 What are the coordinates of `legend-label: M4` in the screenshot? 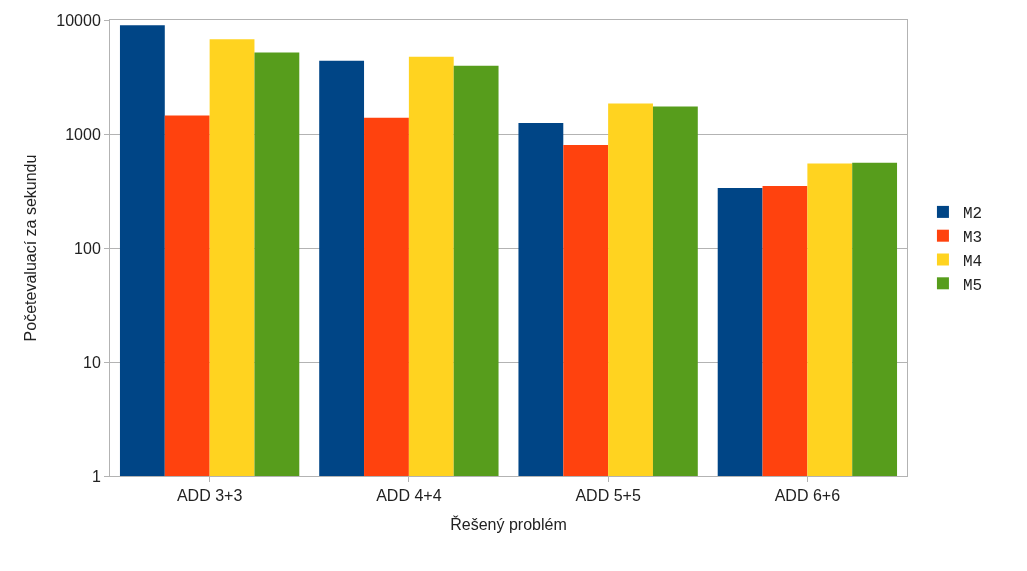 It's located at (972, 261).